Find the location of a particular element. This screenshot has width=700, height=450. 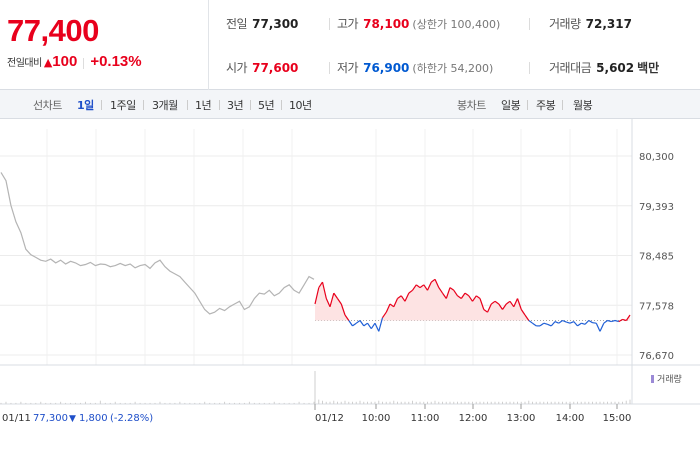

stat-volume: 거래량 72,317 is located at coordinates (590, 24).